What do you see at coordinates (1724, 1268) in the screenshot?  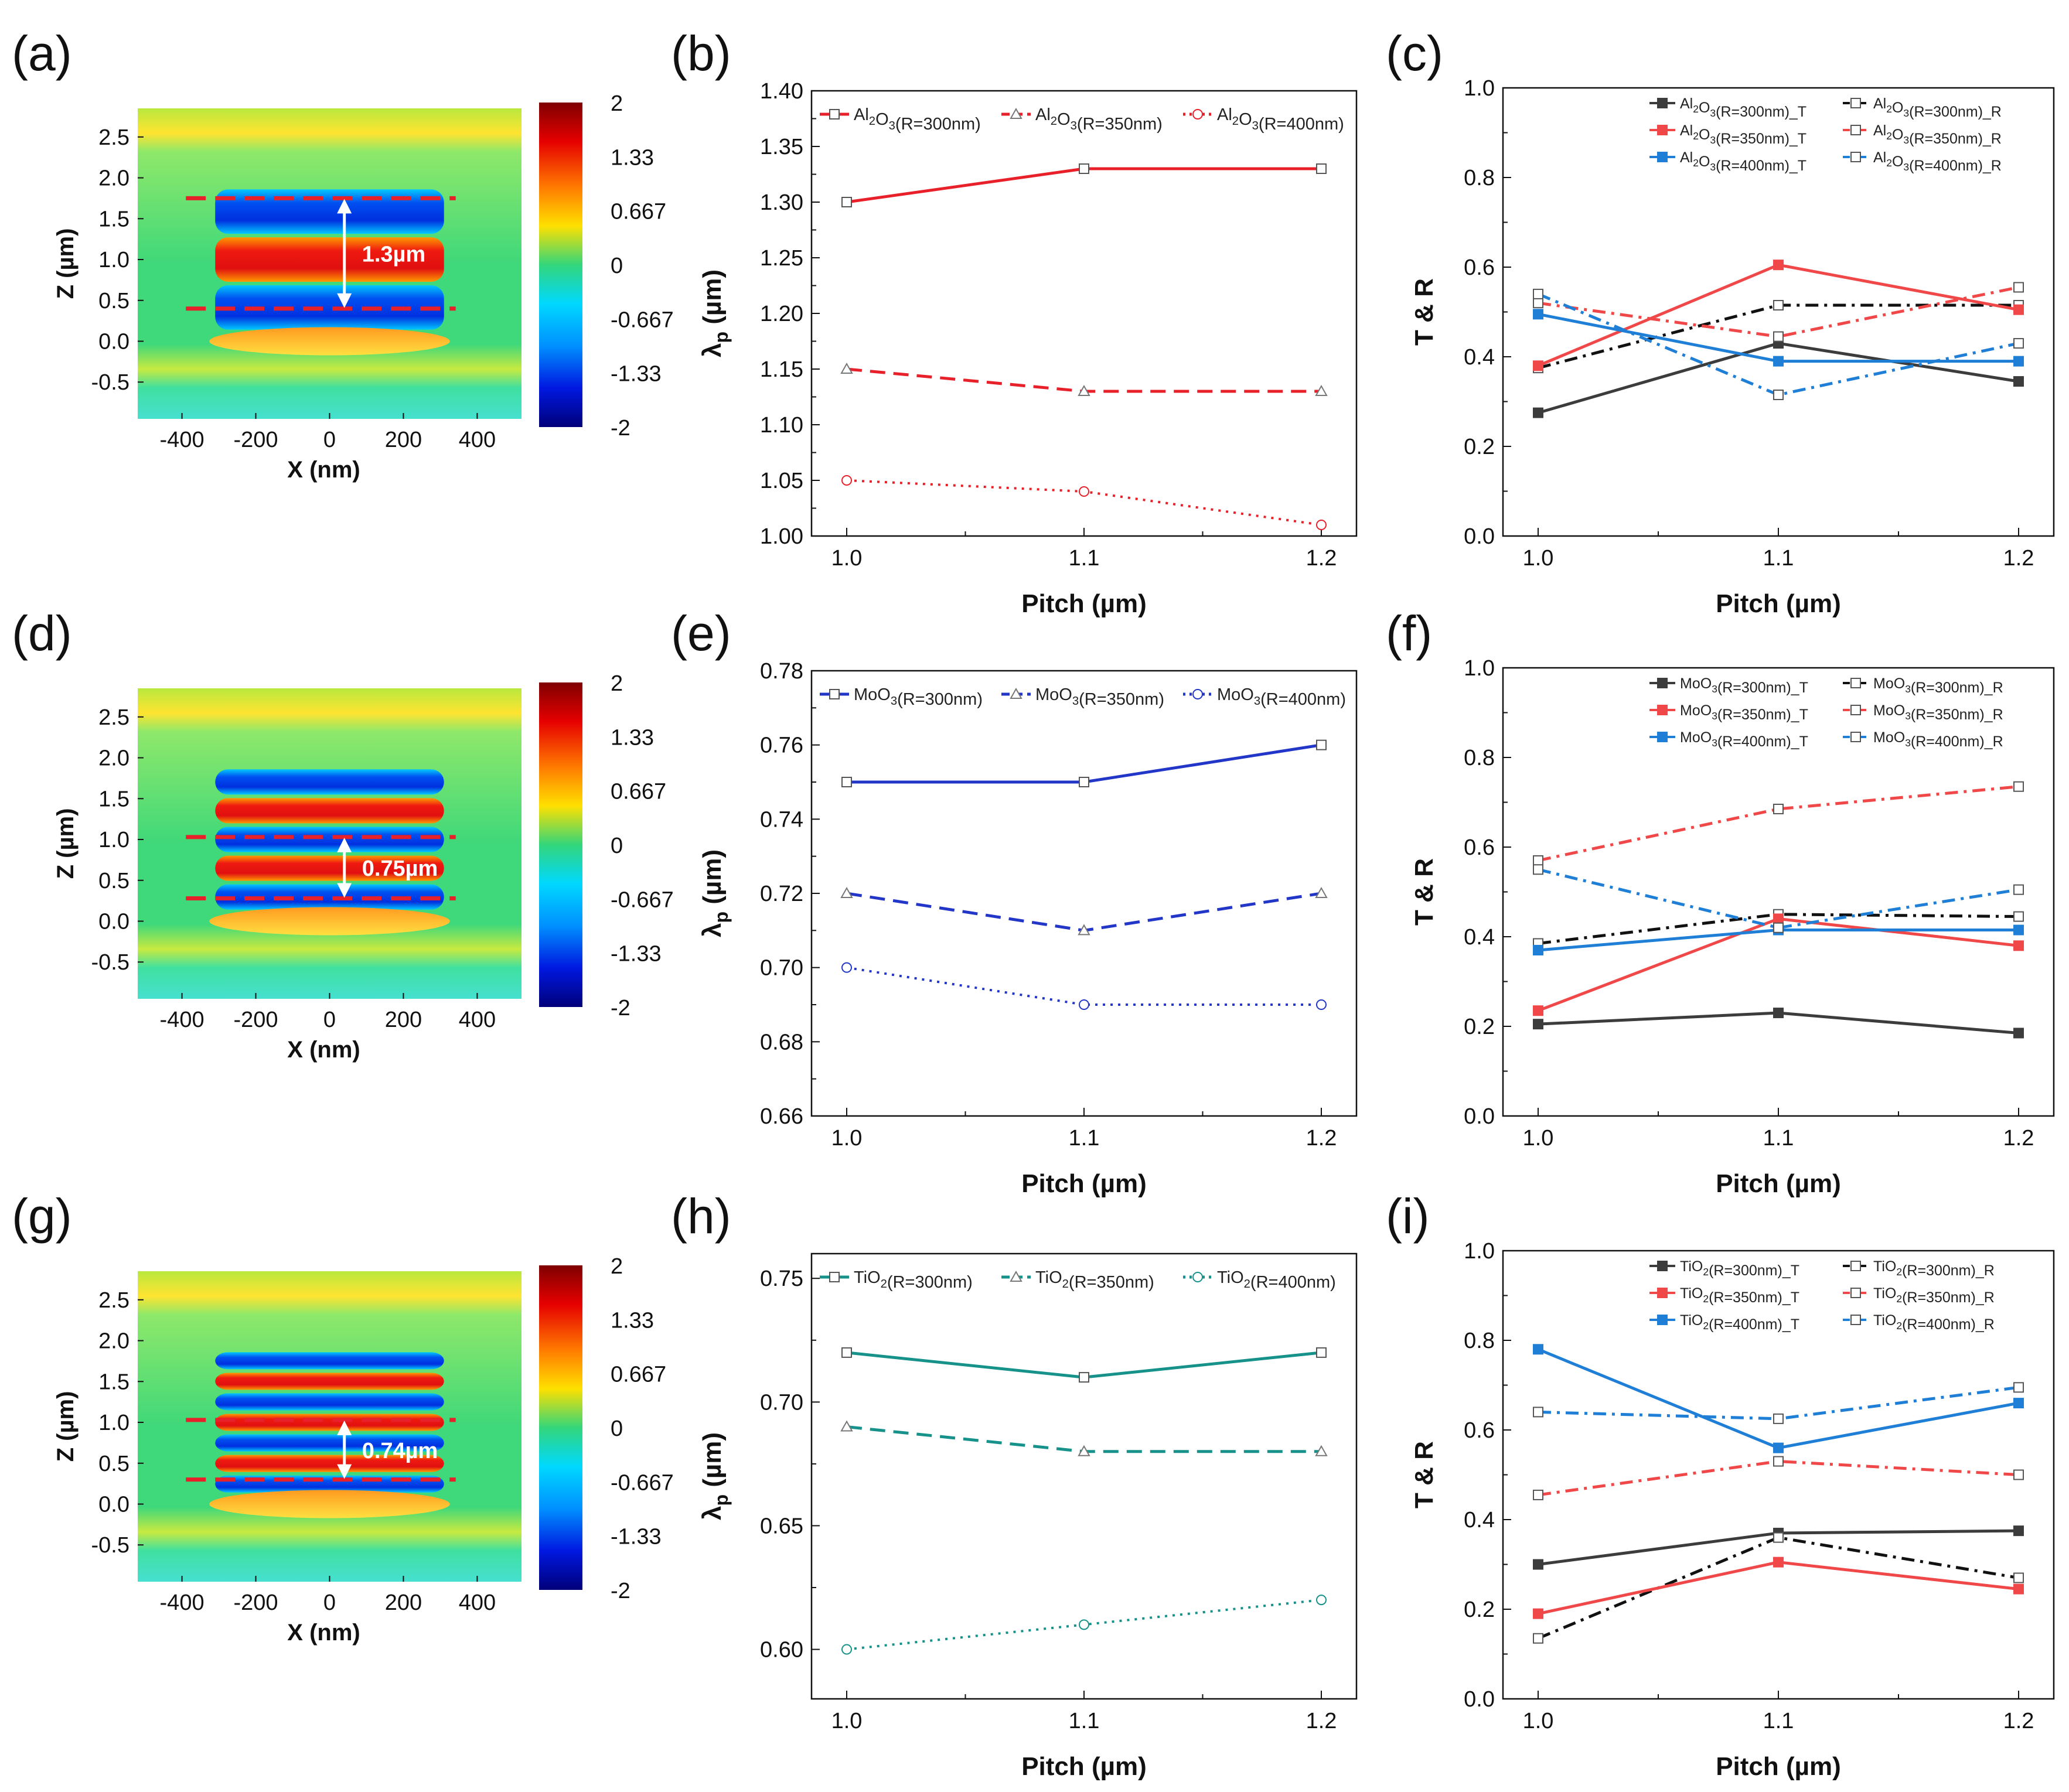 I see `legend-item: TiO2(R=300nm)_T` at bounding box center [1724, 1268].